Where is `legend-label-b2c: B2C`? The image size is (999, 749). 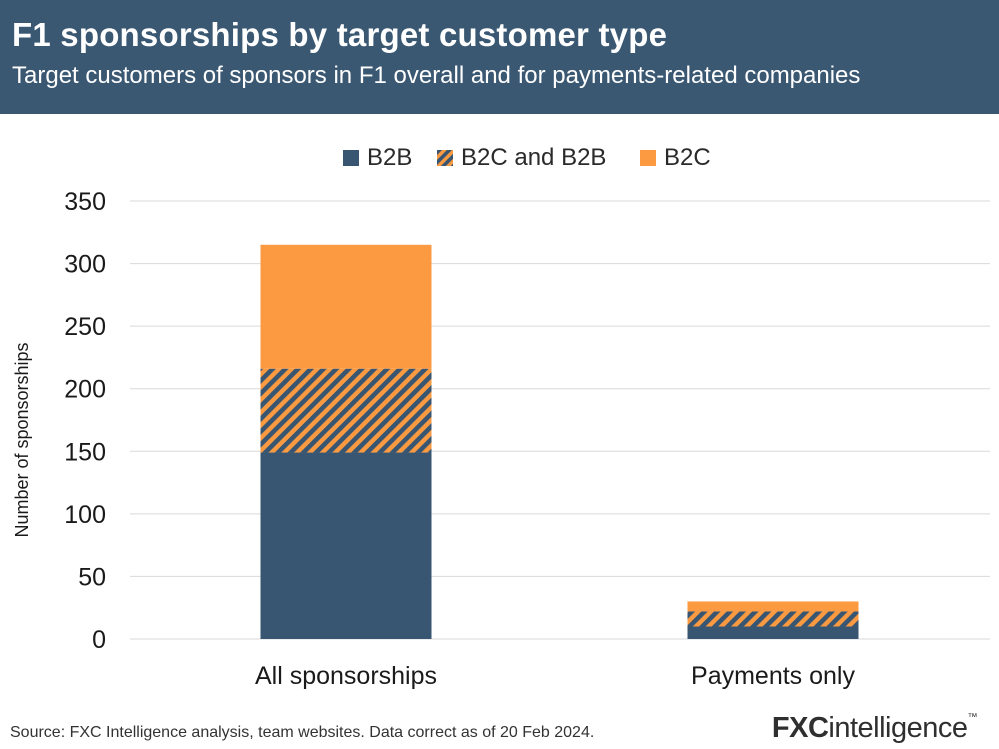 legend-label-b2c: B2C is located at coordinates (687, 157).